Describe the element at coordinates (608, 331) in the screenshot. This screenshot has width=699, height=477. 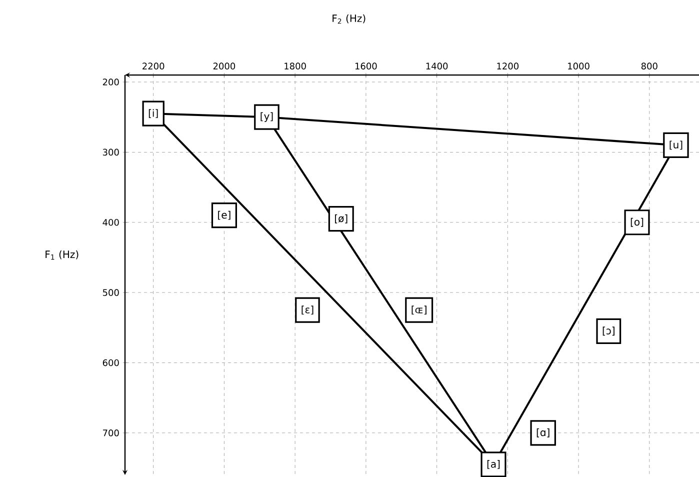
I see `annotation: [ɔ]` at that location.